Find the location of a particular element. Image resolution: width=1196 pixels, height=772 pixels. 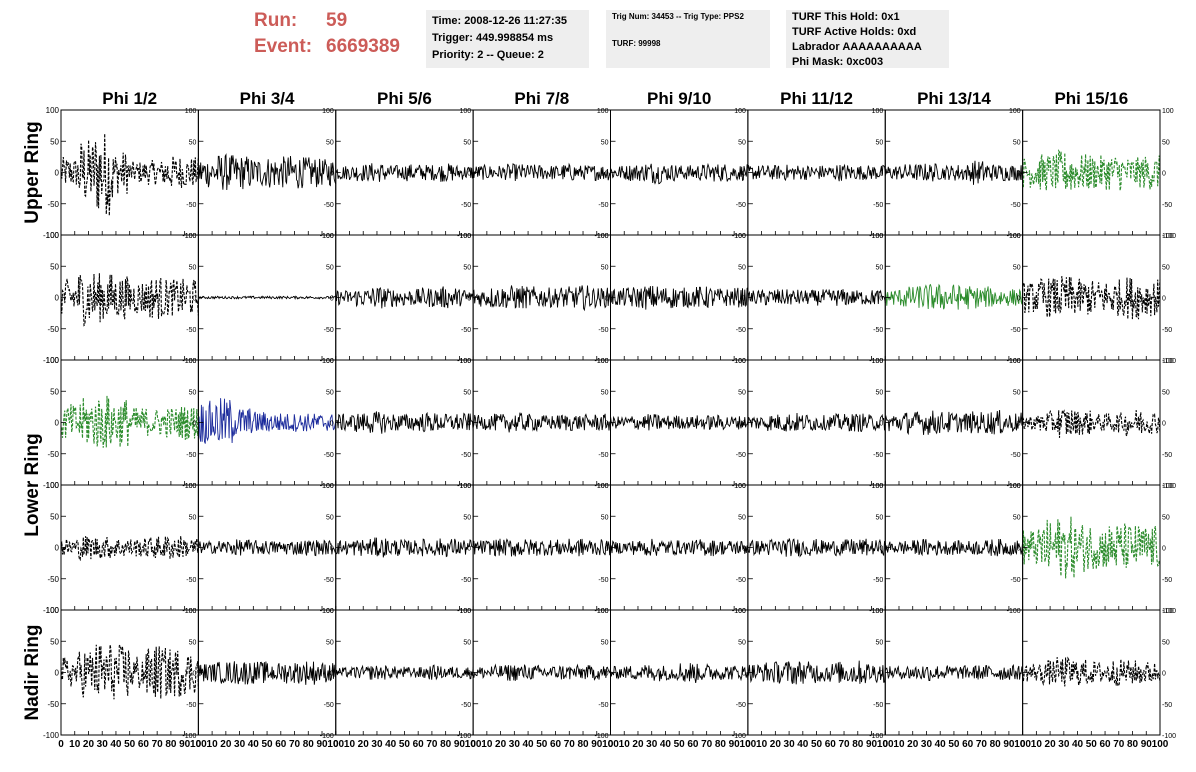

trig-num-text: Trig Num: 34453 -- Trig Type: PPS2 is located at coordinates (678, 16).